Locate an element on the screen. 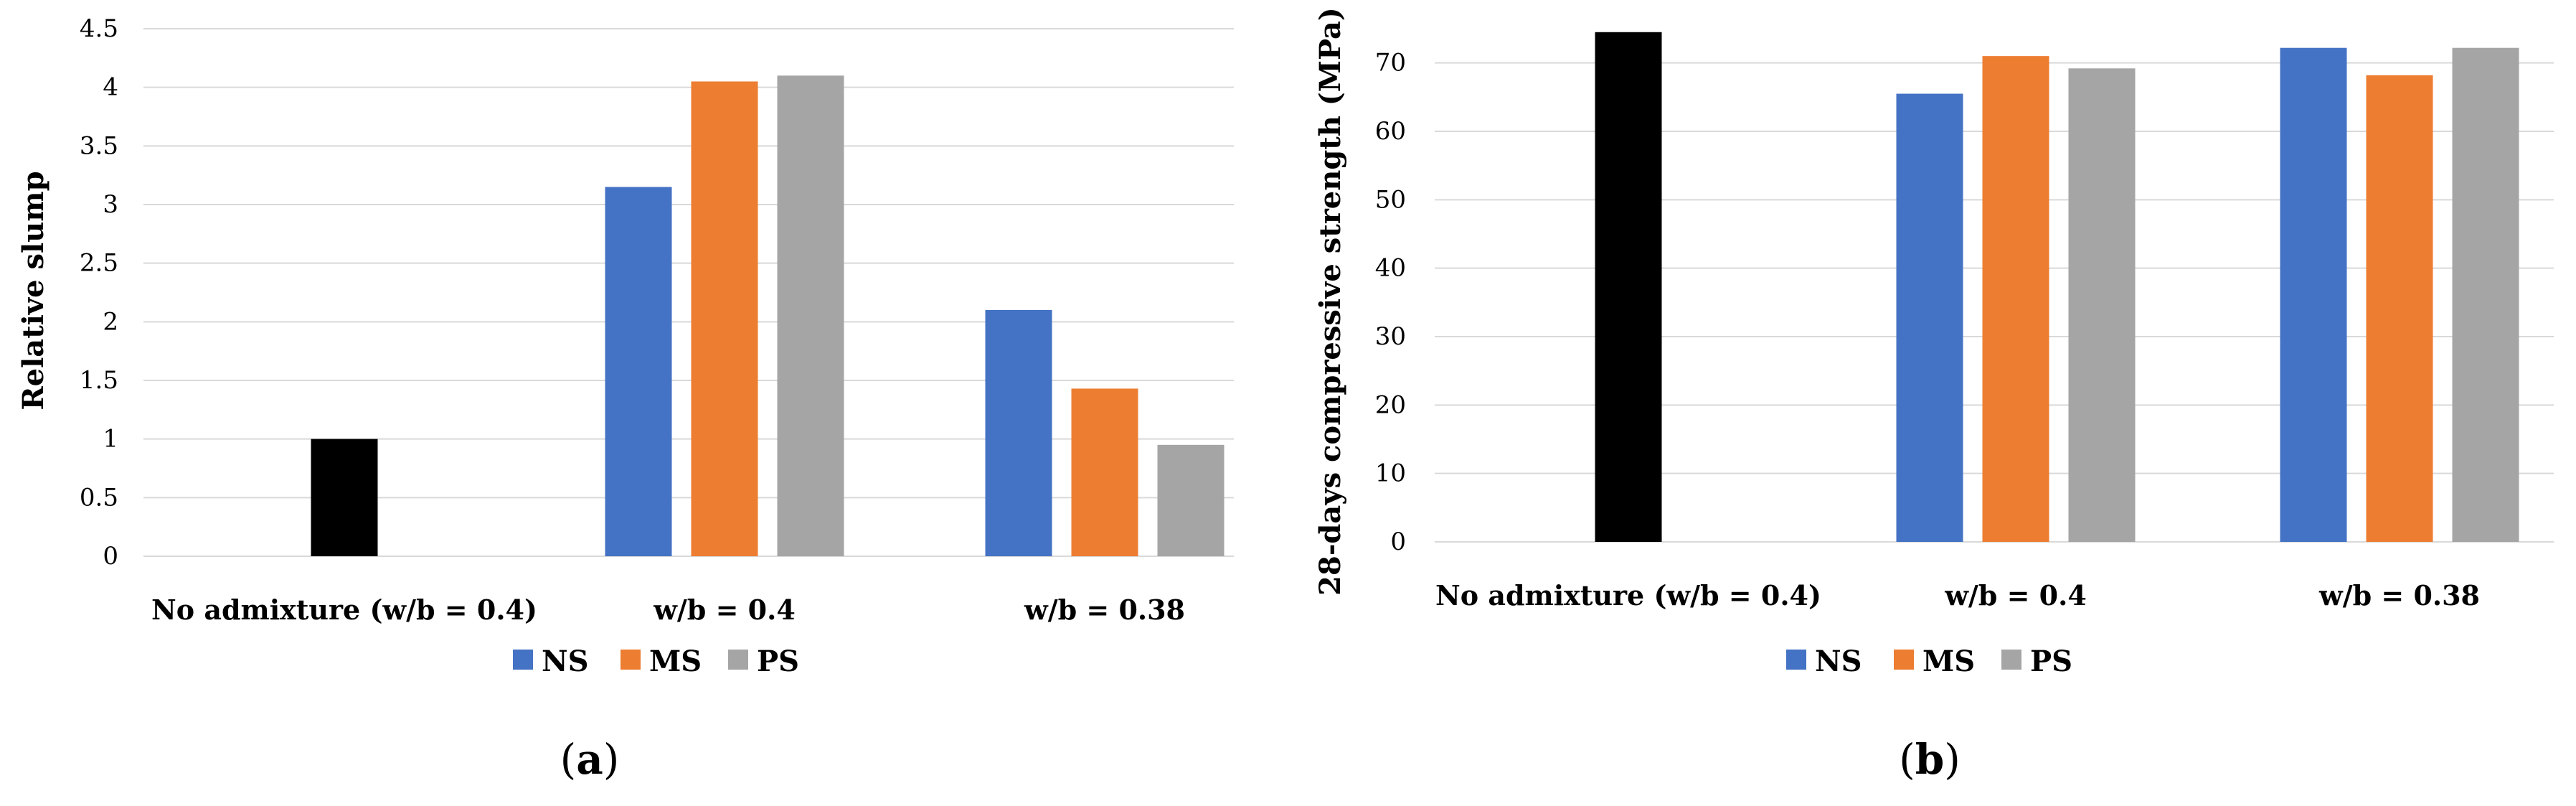 The height and width of the screenshot is (806, 2576). y-tick-label: 30 is located at coordinates (1390, 336).